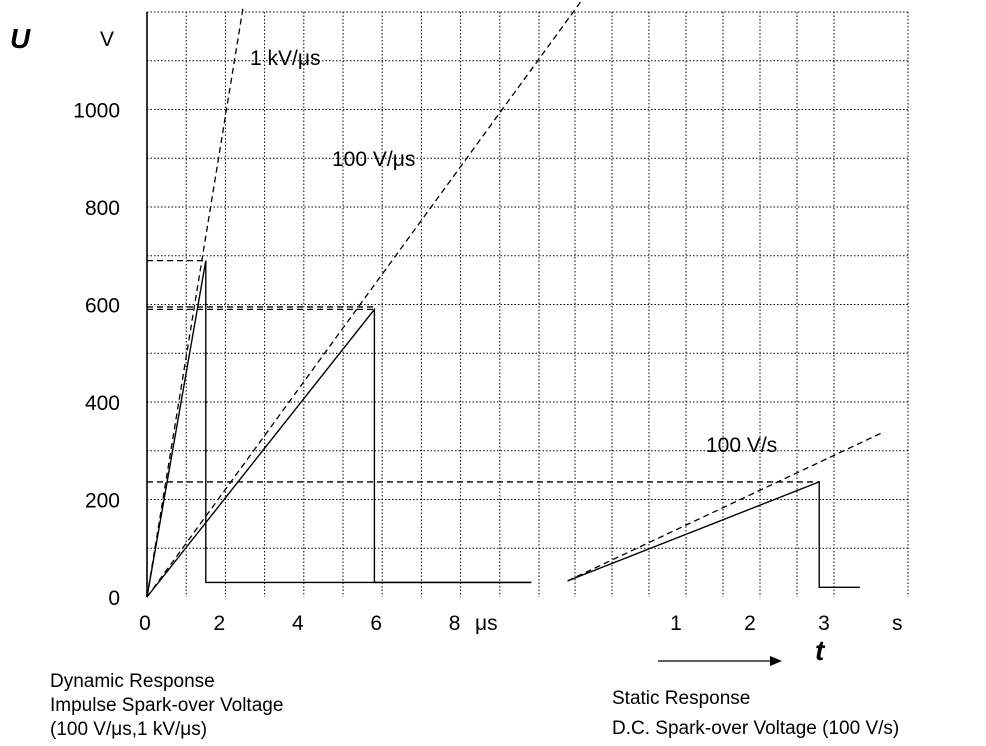  What do you see at coordinates (750, 623) in the screenshot?
I see `x-tick-label-static: 2` at bounding box center [750, 623].